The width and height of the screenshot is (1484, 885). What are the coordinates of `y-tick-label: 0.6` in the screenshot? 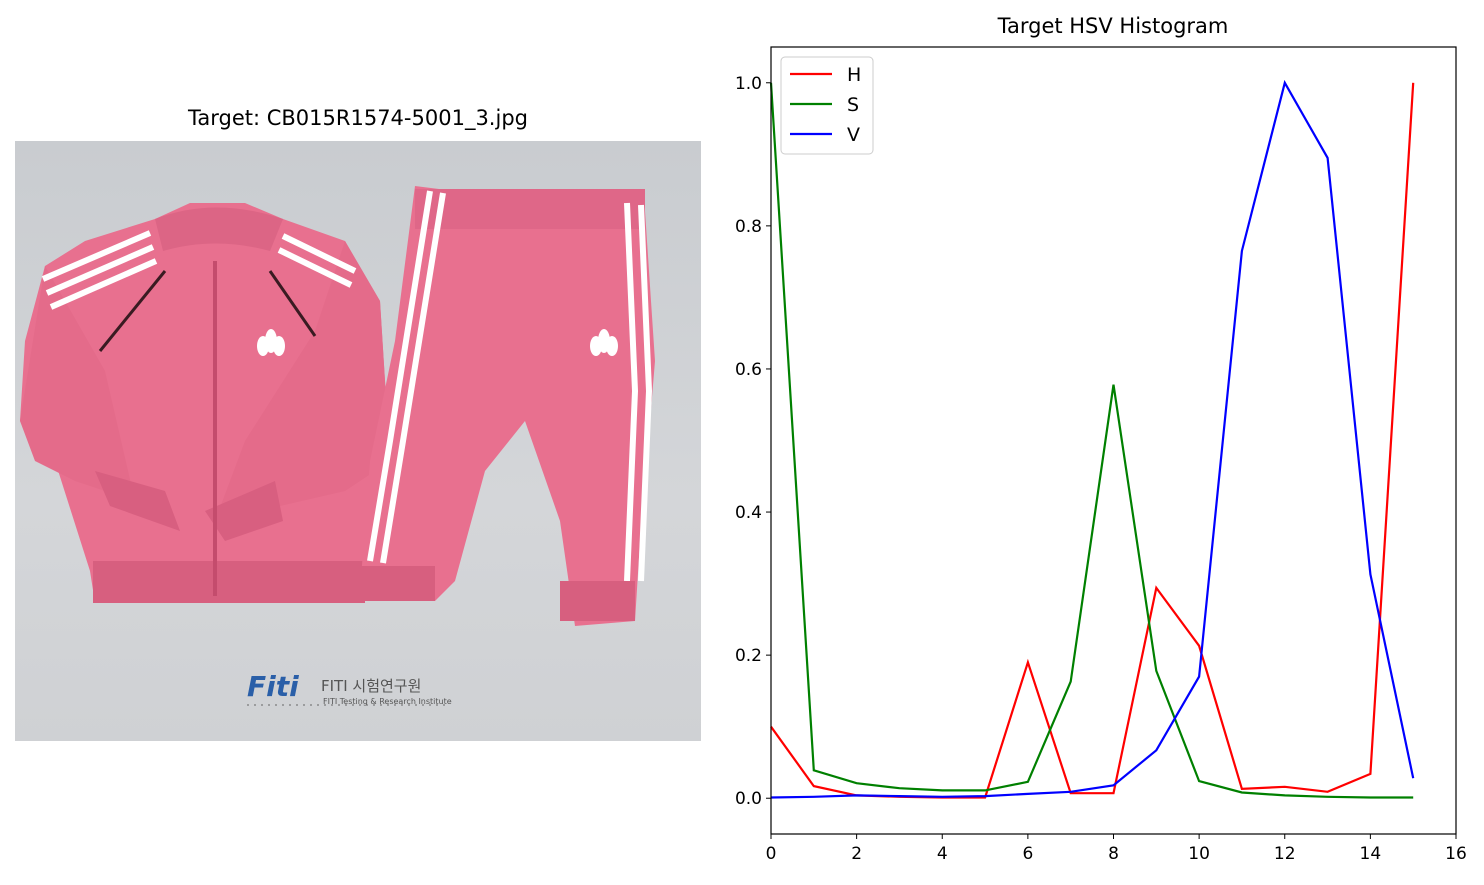 It's located at (748, 370).